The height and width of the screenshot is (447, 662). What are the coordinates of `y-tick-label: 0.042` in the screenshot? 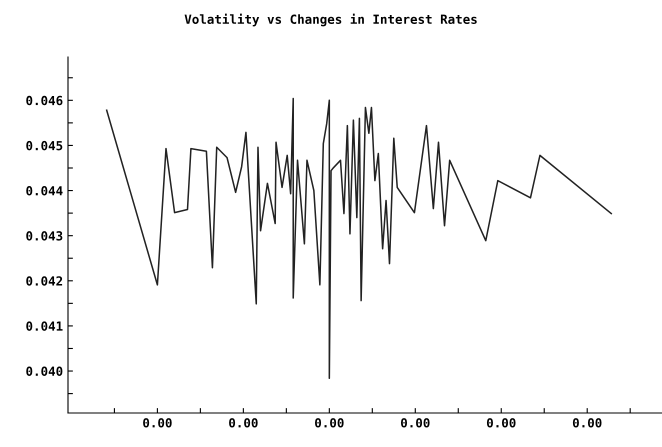 It's located at (44, 281).